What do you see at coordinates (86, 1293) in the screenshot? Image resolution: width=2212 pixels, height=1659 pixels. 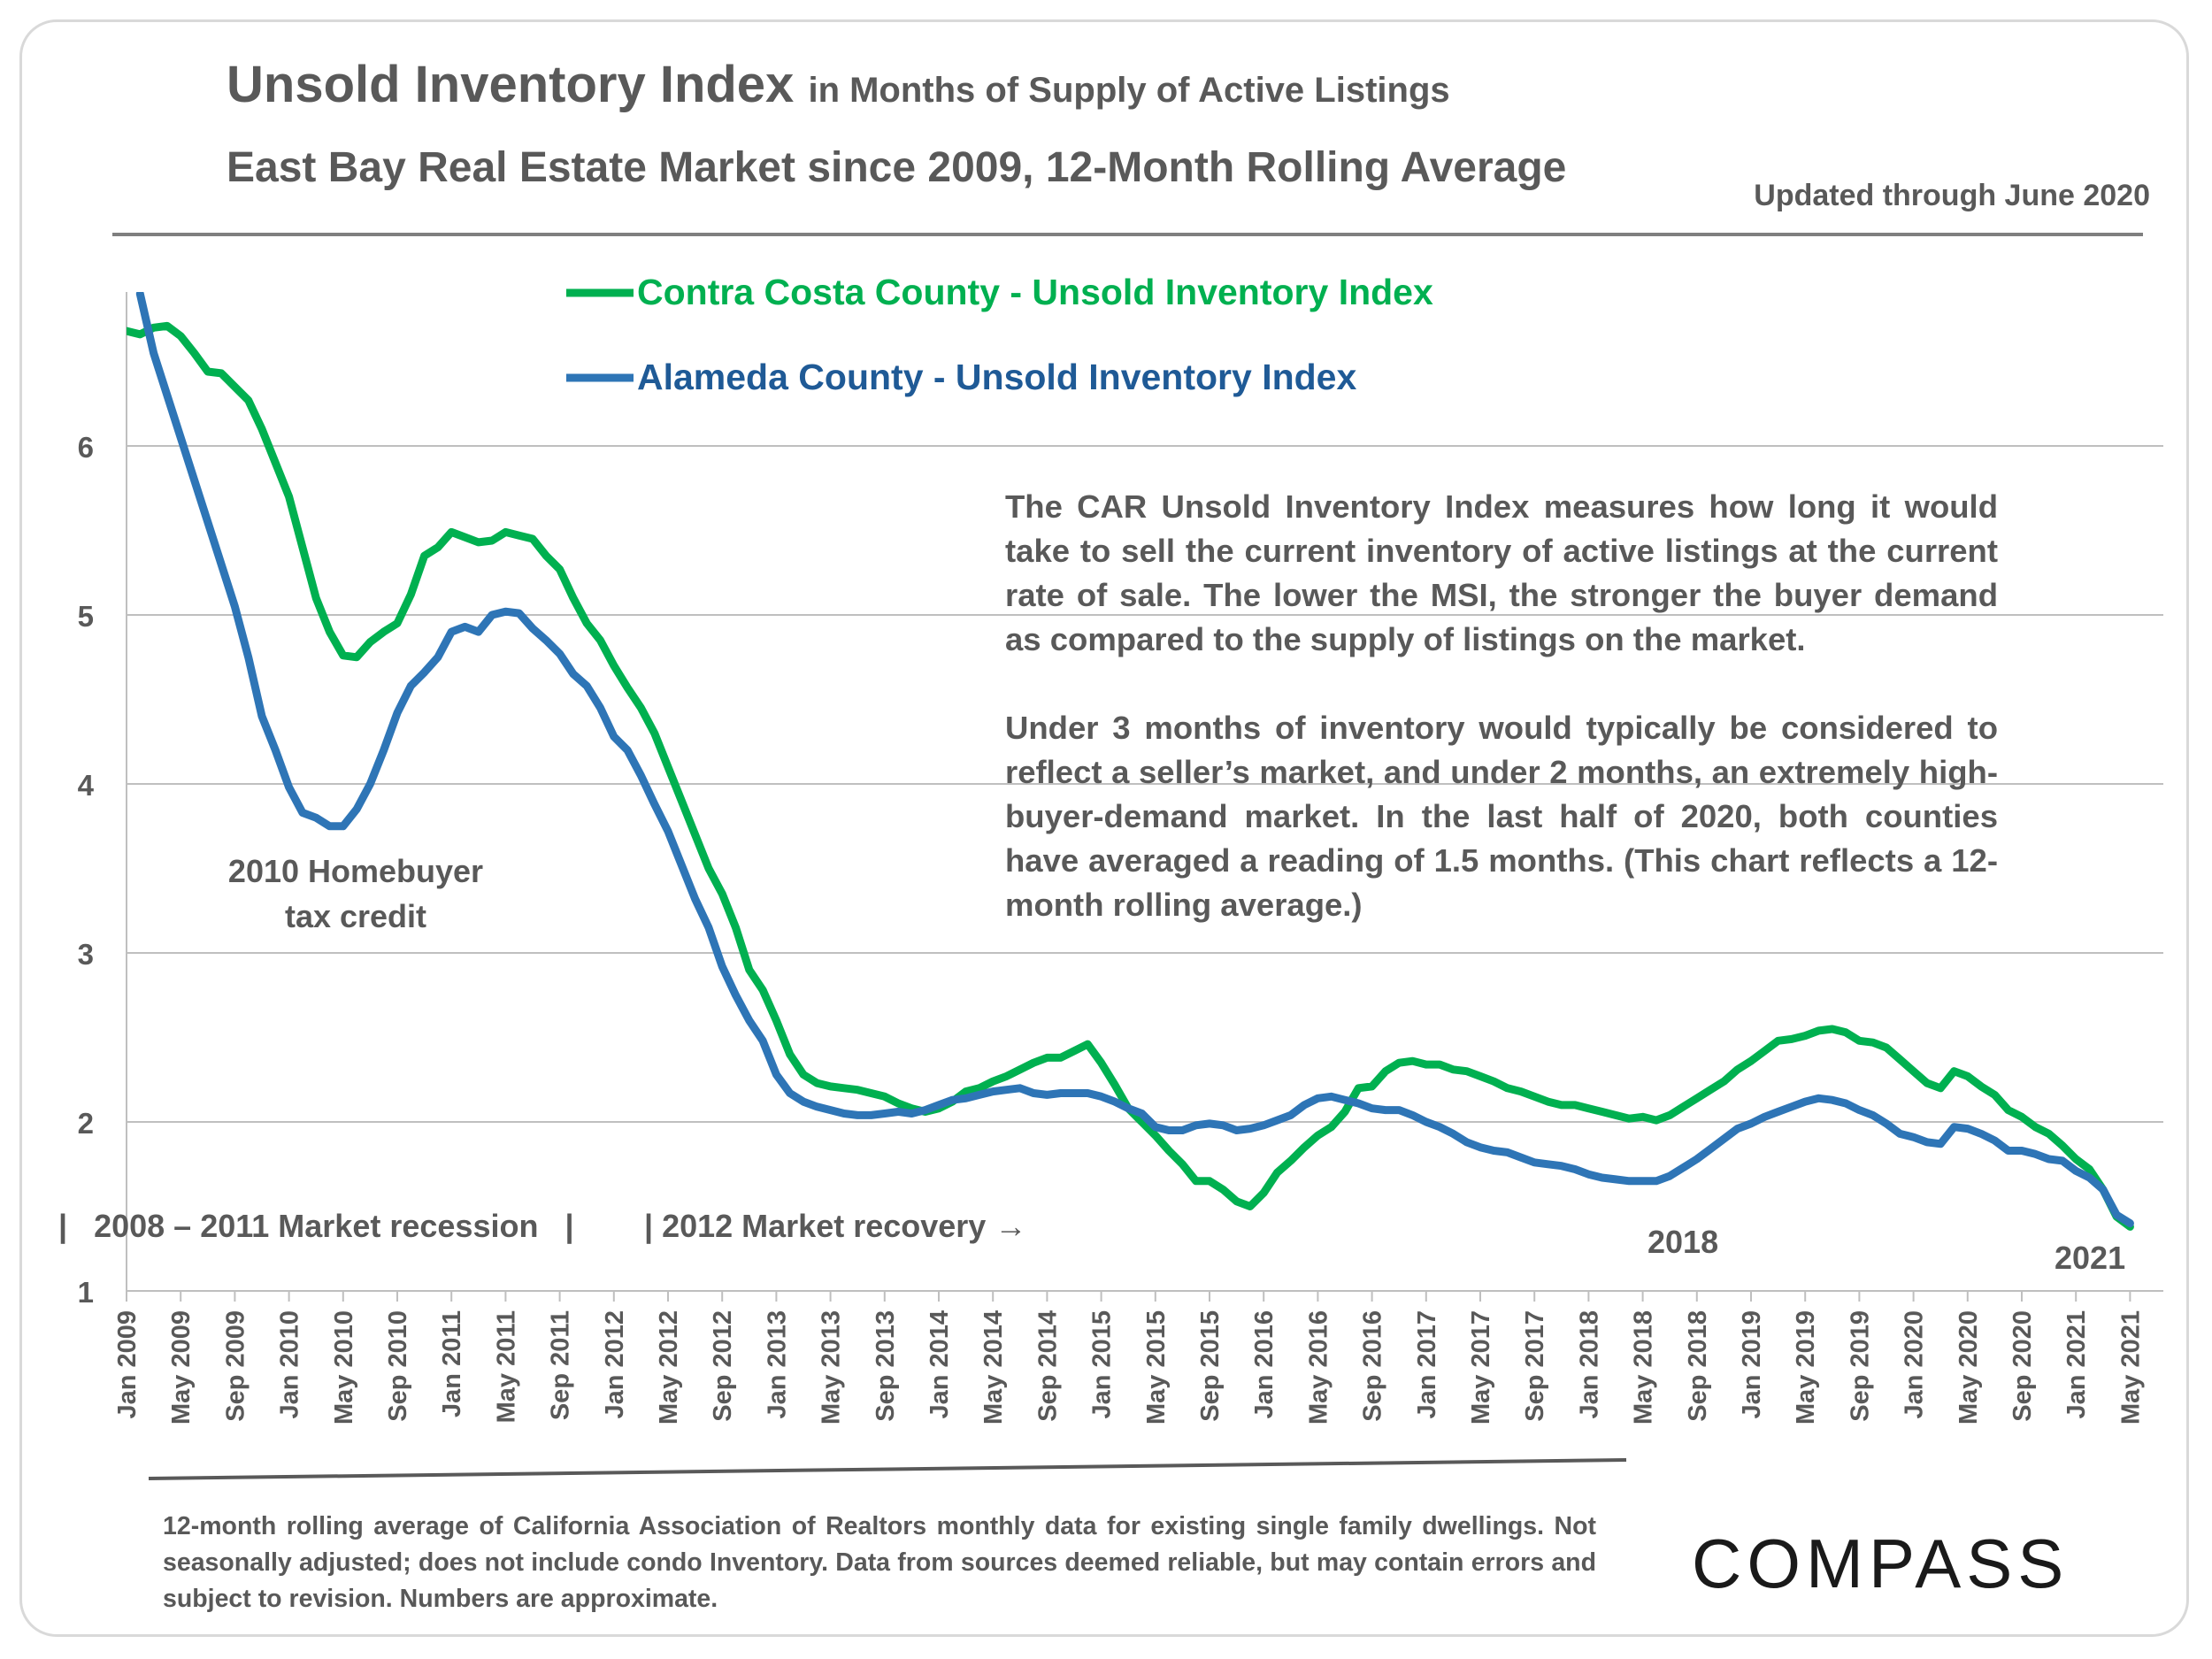 I see `y-tick-label-1: 1` at bounding box center [86, 1293].